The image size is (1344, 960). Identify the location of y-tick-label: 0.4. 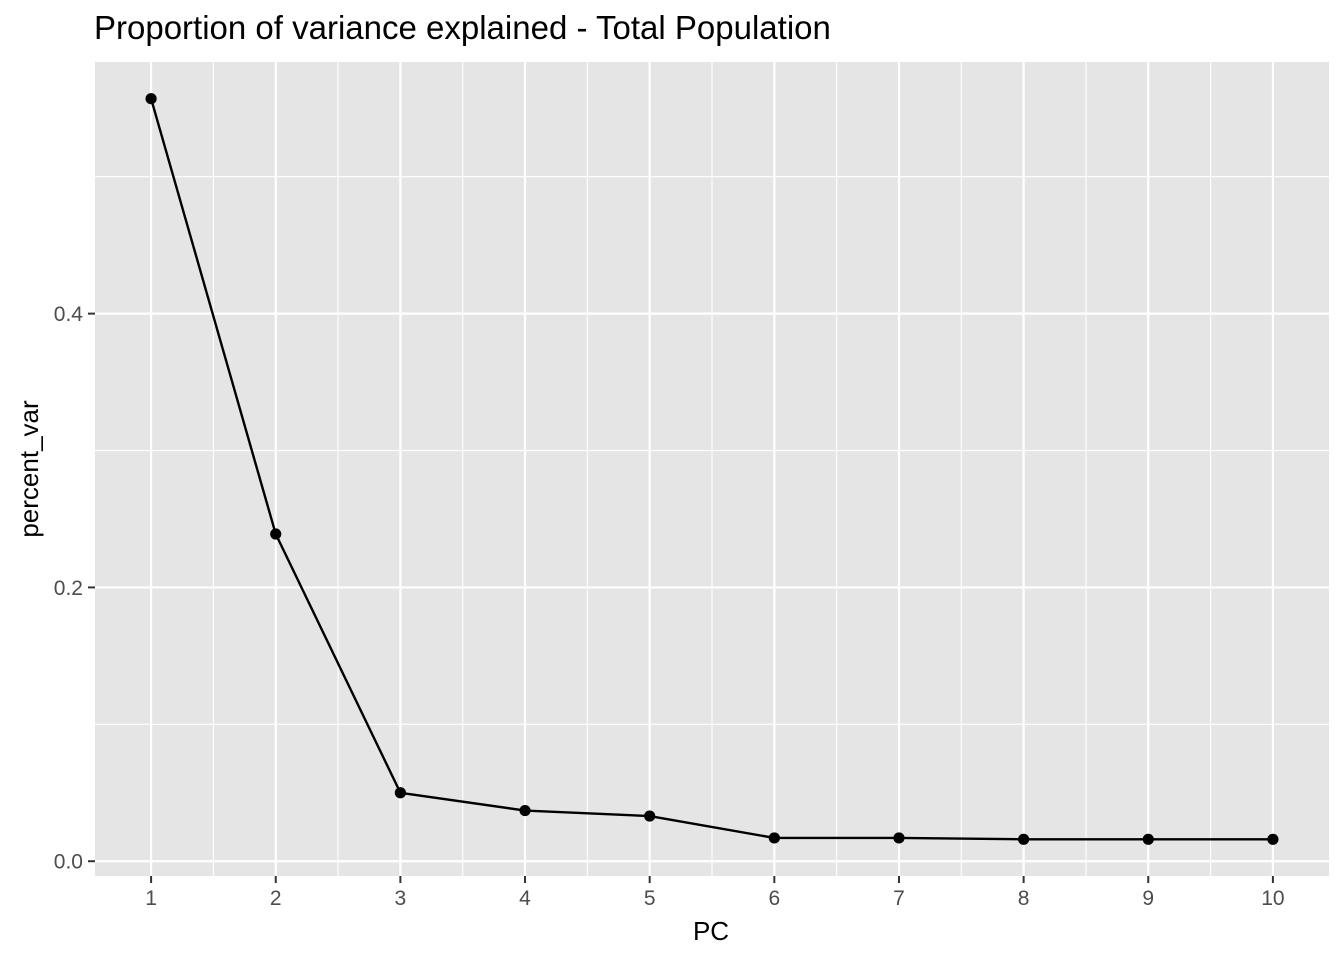
(69, 314).